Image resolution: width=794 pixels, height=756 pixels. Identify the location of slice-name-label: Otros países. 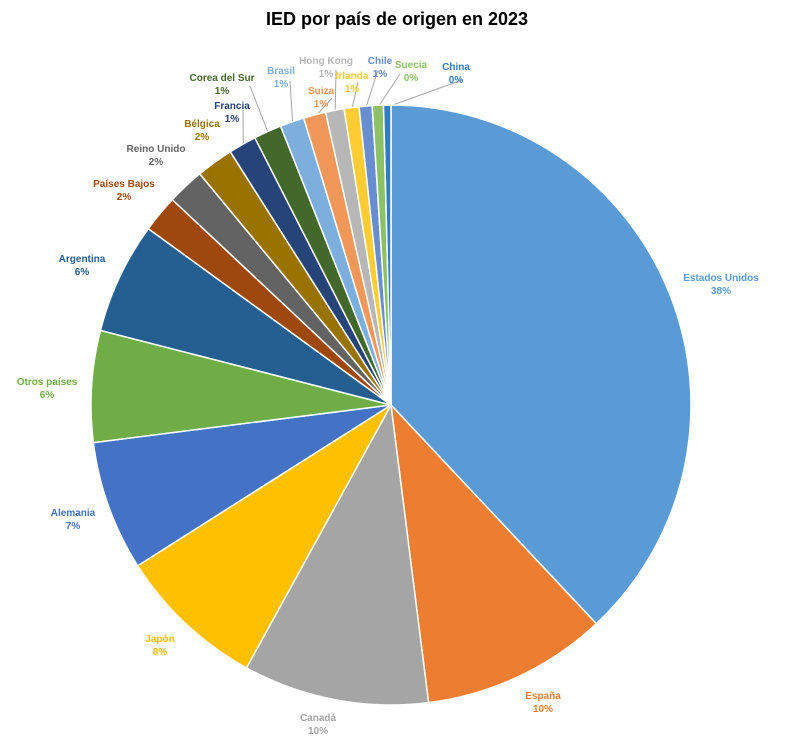
(47, 382).